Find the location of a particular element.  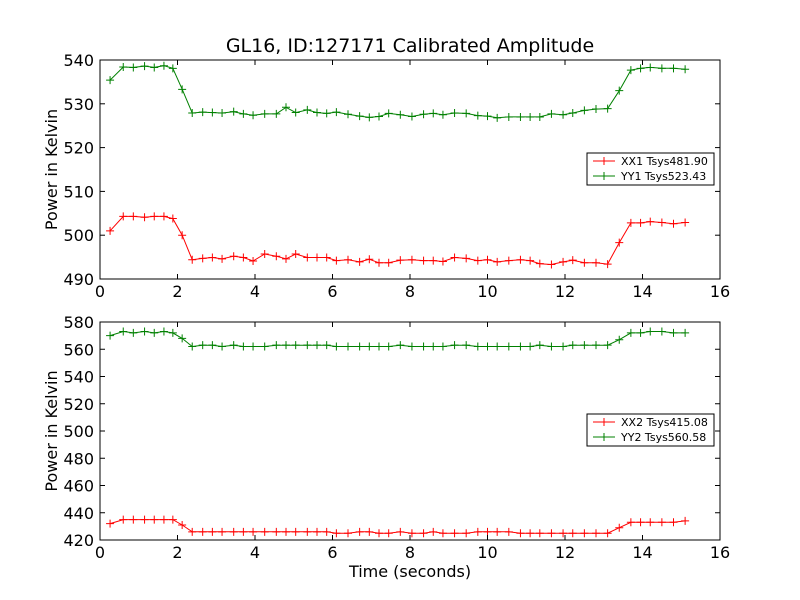

x-axis-label: Time (seconds) is located at coordinates (409, 571).